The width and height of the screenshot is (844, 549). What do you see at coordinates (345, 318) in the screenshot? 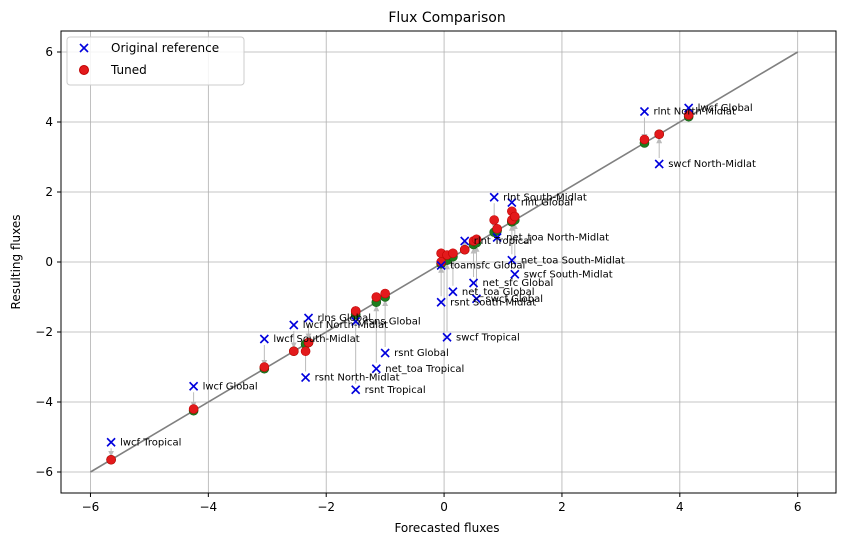
I see `point-label: rlns Global` at bounding box center [345, 318].